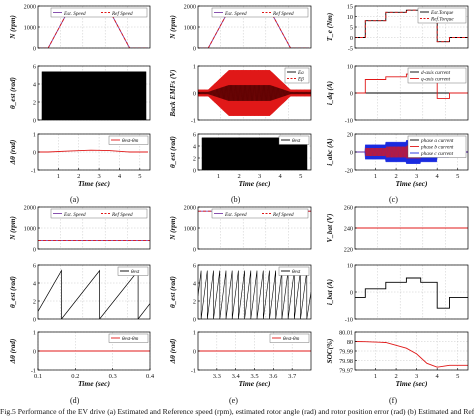 The width and height of the screenshot is (474, 418). Describe the element at coordinates (296, 272) in the screenshot. I see `legend-label: θest` at that location.